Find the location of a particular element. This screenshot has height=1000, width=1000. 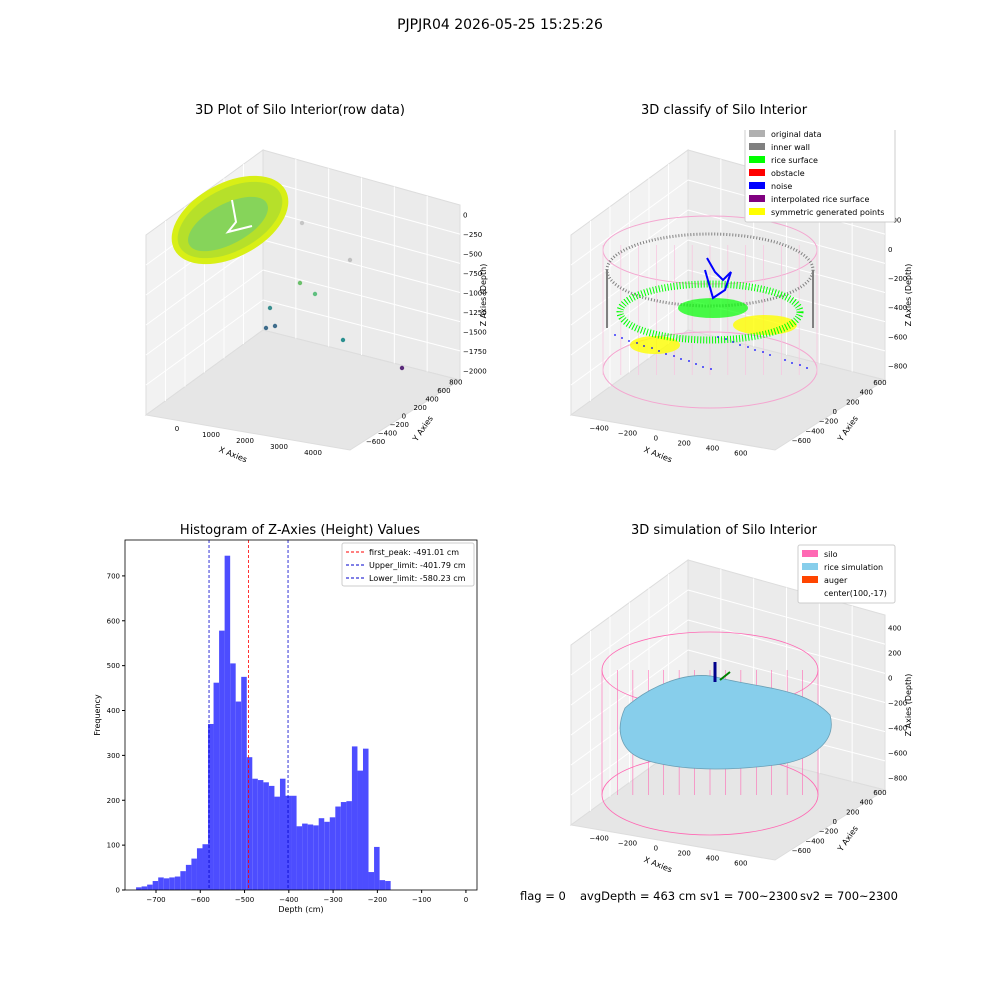

y-tick-label: 600 is located at coordinates (113, 621).